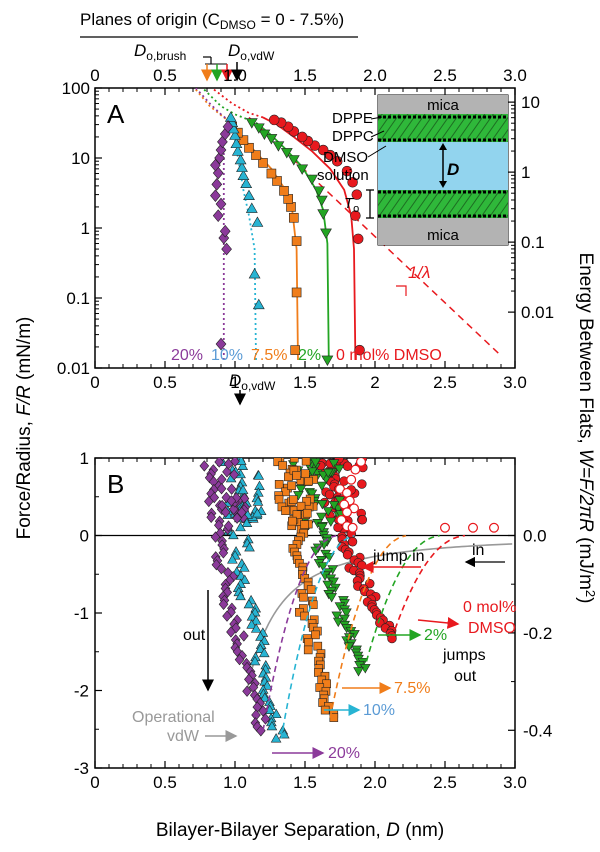 The height and width of the screenshot is (852, 600). Describe the element at coordinates (443, 105) in the screenshot. I see `svg-text: mica` at that location.